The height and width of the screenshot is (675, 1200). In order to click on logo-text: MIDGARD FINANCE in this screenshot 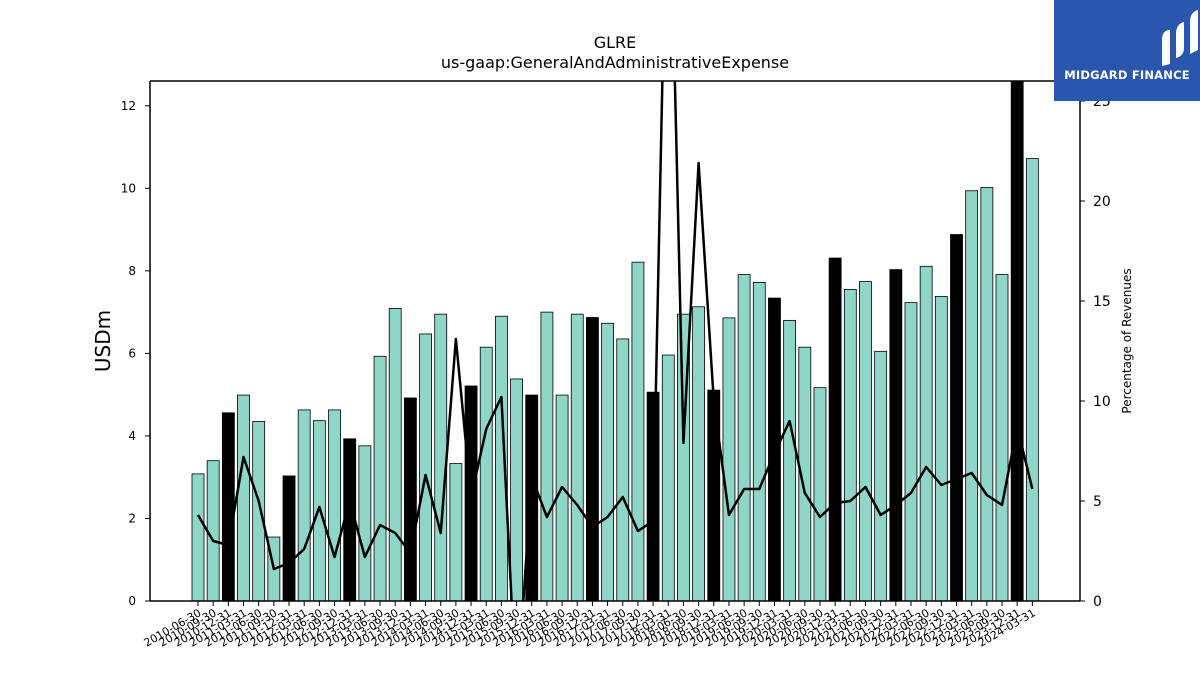, I will do `click(1127, 75)`.